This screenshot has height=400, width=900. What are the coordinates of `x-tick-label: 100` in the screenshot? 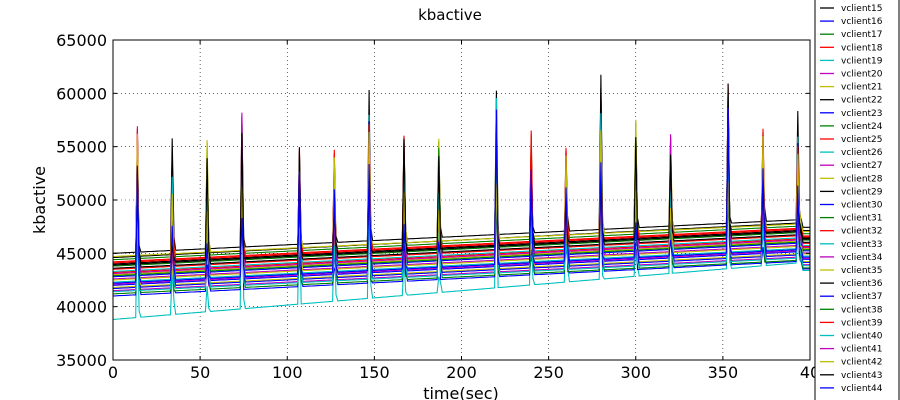 It's located at (287, 372).